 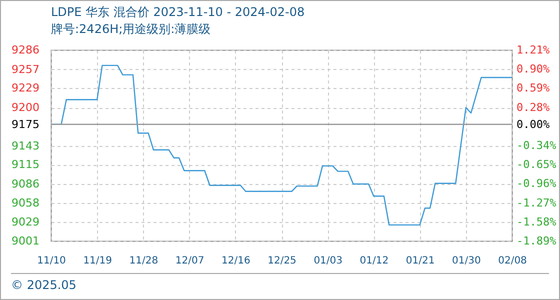 What do you see at coordinates (536, 221) in the screenshot?
I see `y2-tick-label: -1.58%` at bounding box center [536, 221].